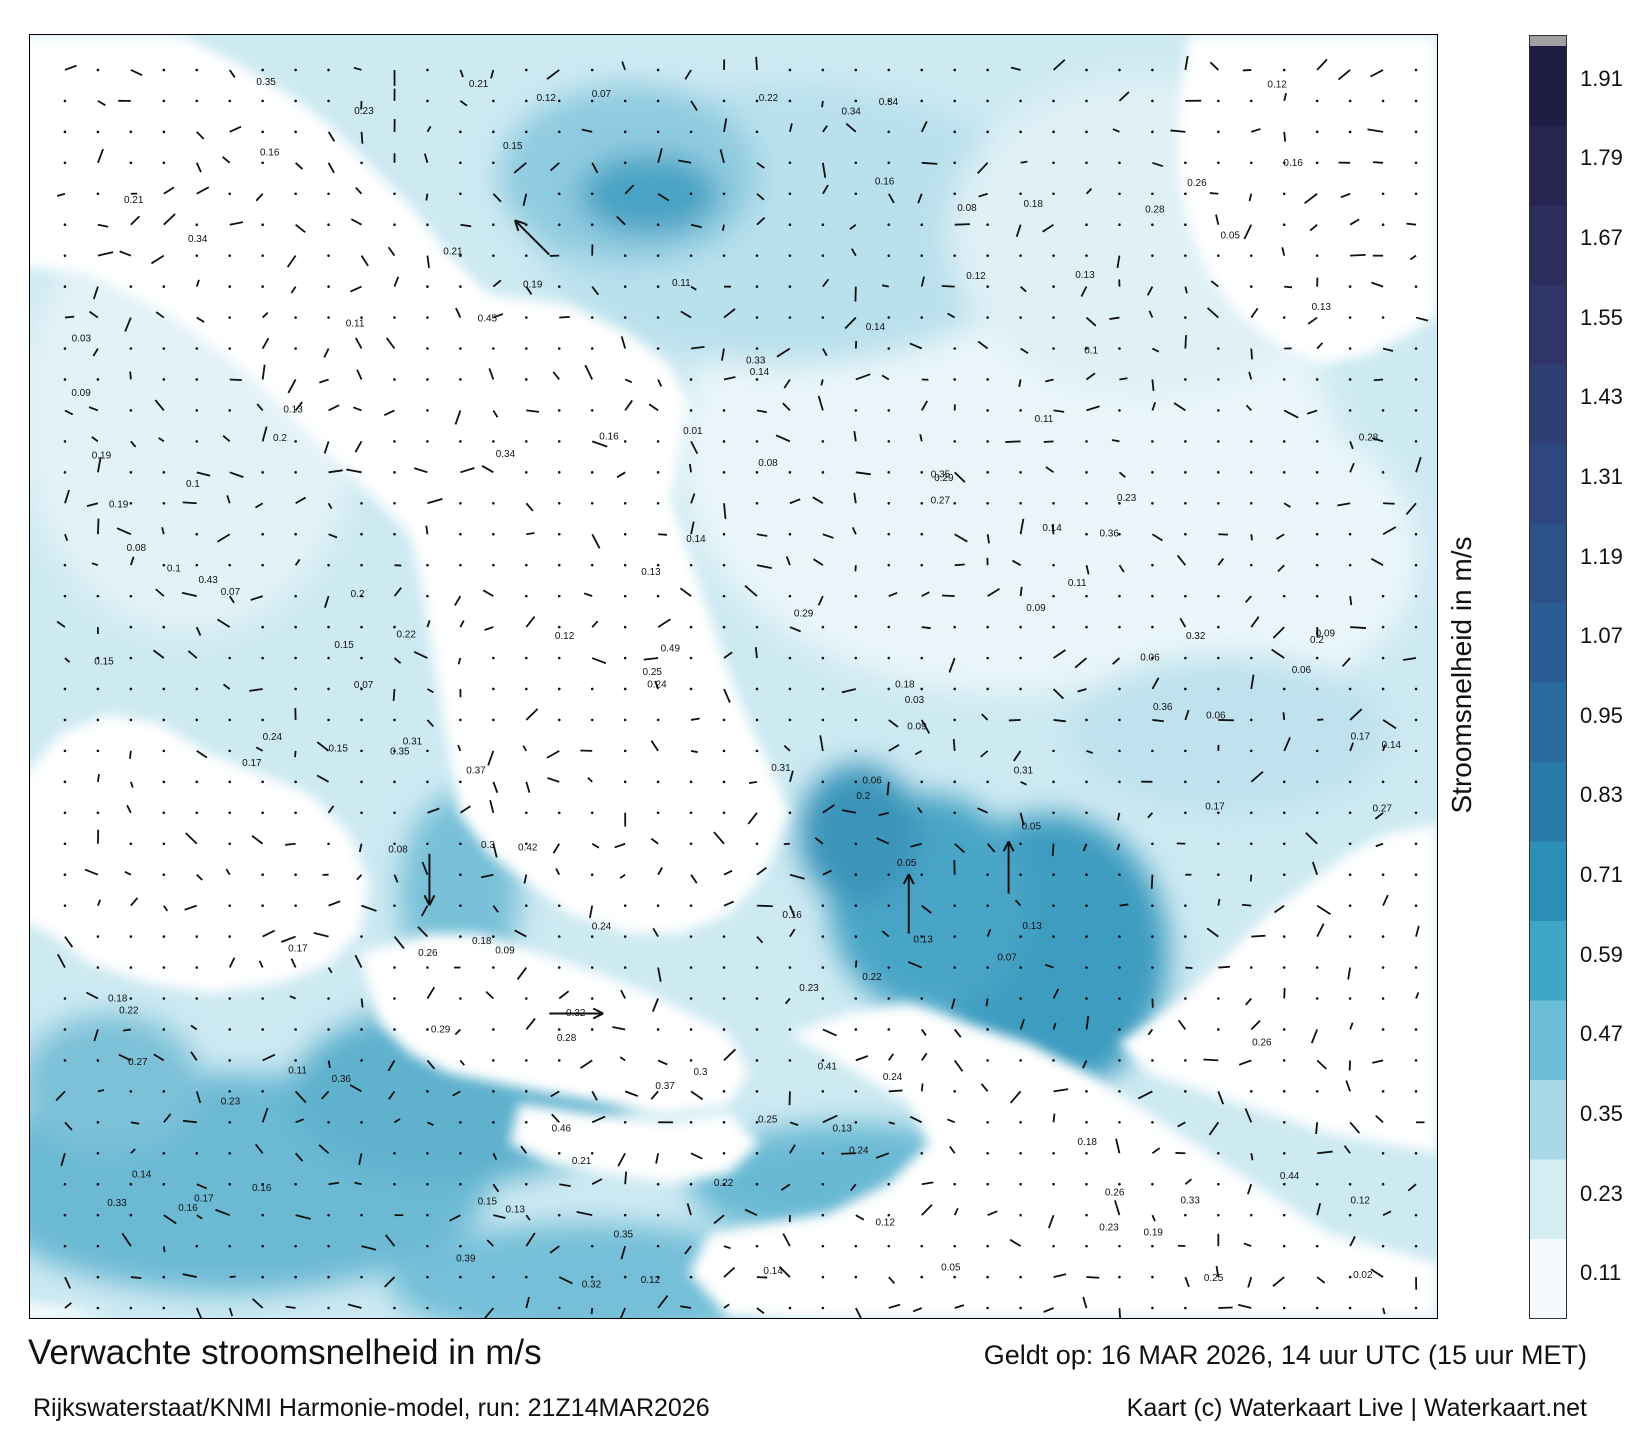  What do you see at coordinates (885, 182) in the screenshot?
I see `speed-value-label: 0.16` at bounding box center [885, 182].